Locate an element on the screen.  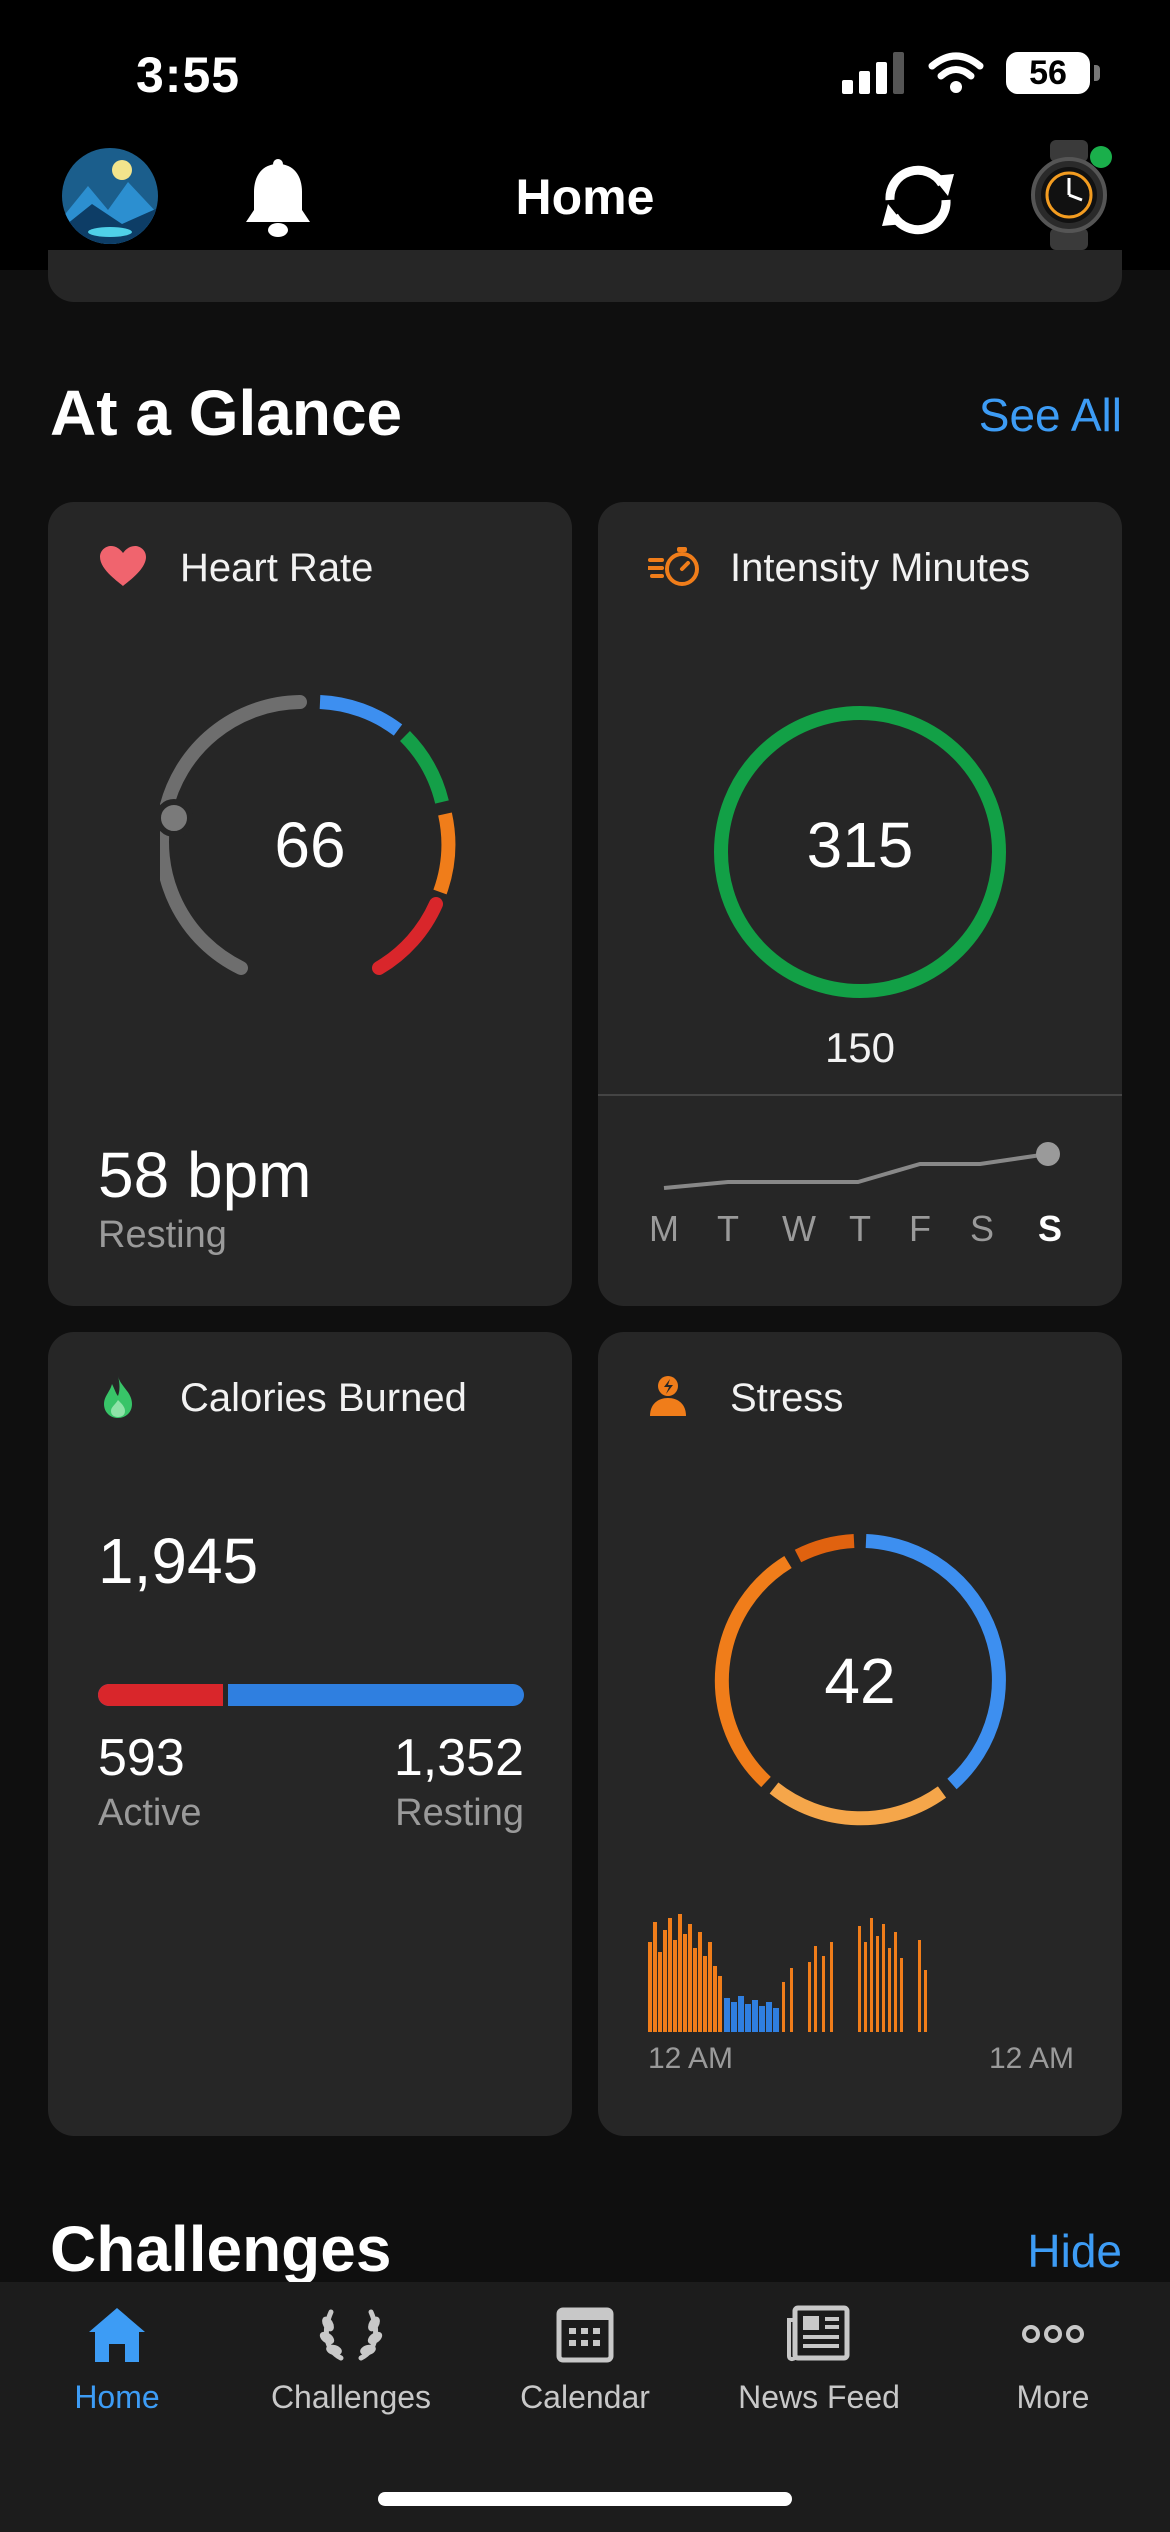
challenges-title: Challenges is located at coordinates (221, 2249).